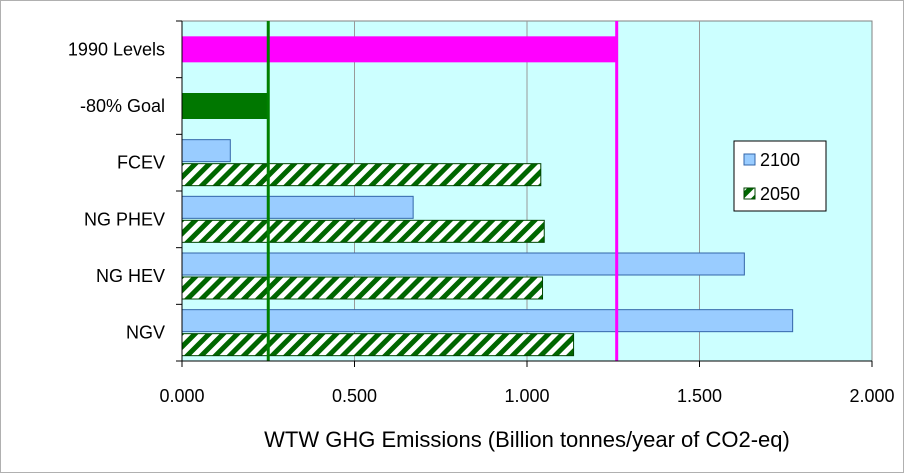 This screenshot has height=473, width=904. Describe the element at coordinates (780, 194) in the screenshot. I see `legend-label: 2050` at that location.